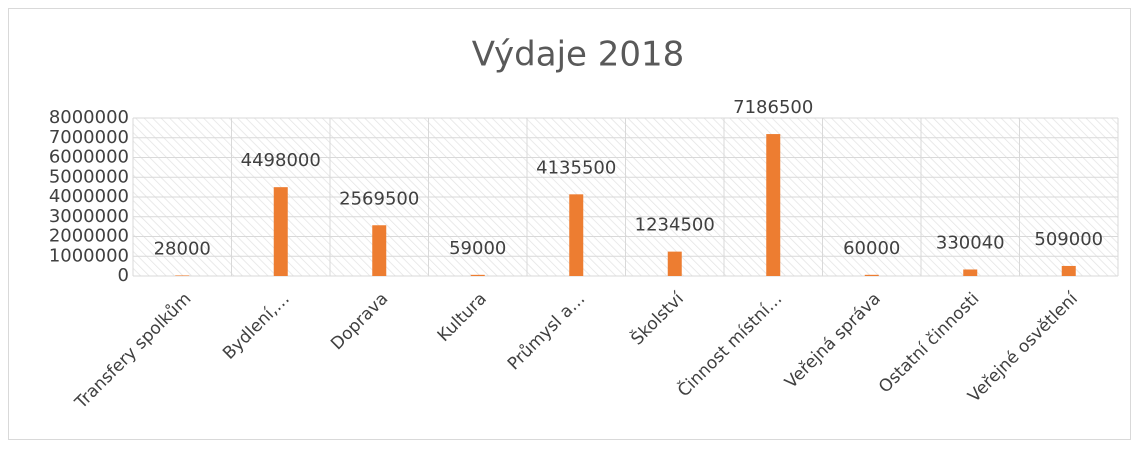 This screenshot has width=1139, height=450. I want to click on y-tick-label: 1000000, so click(89, 255).